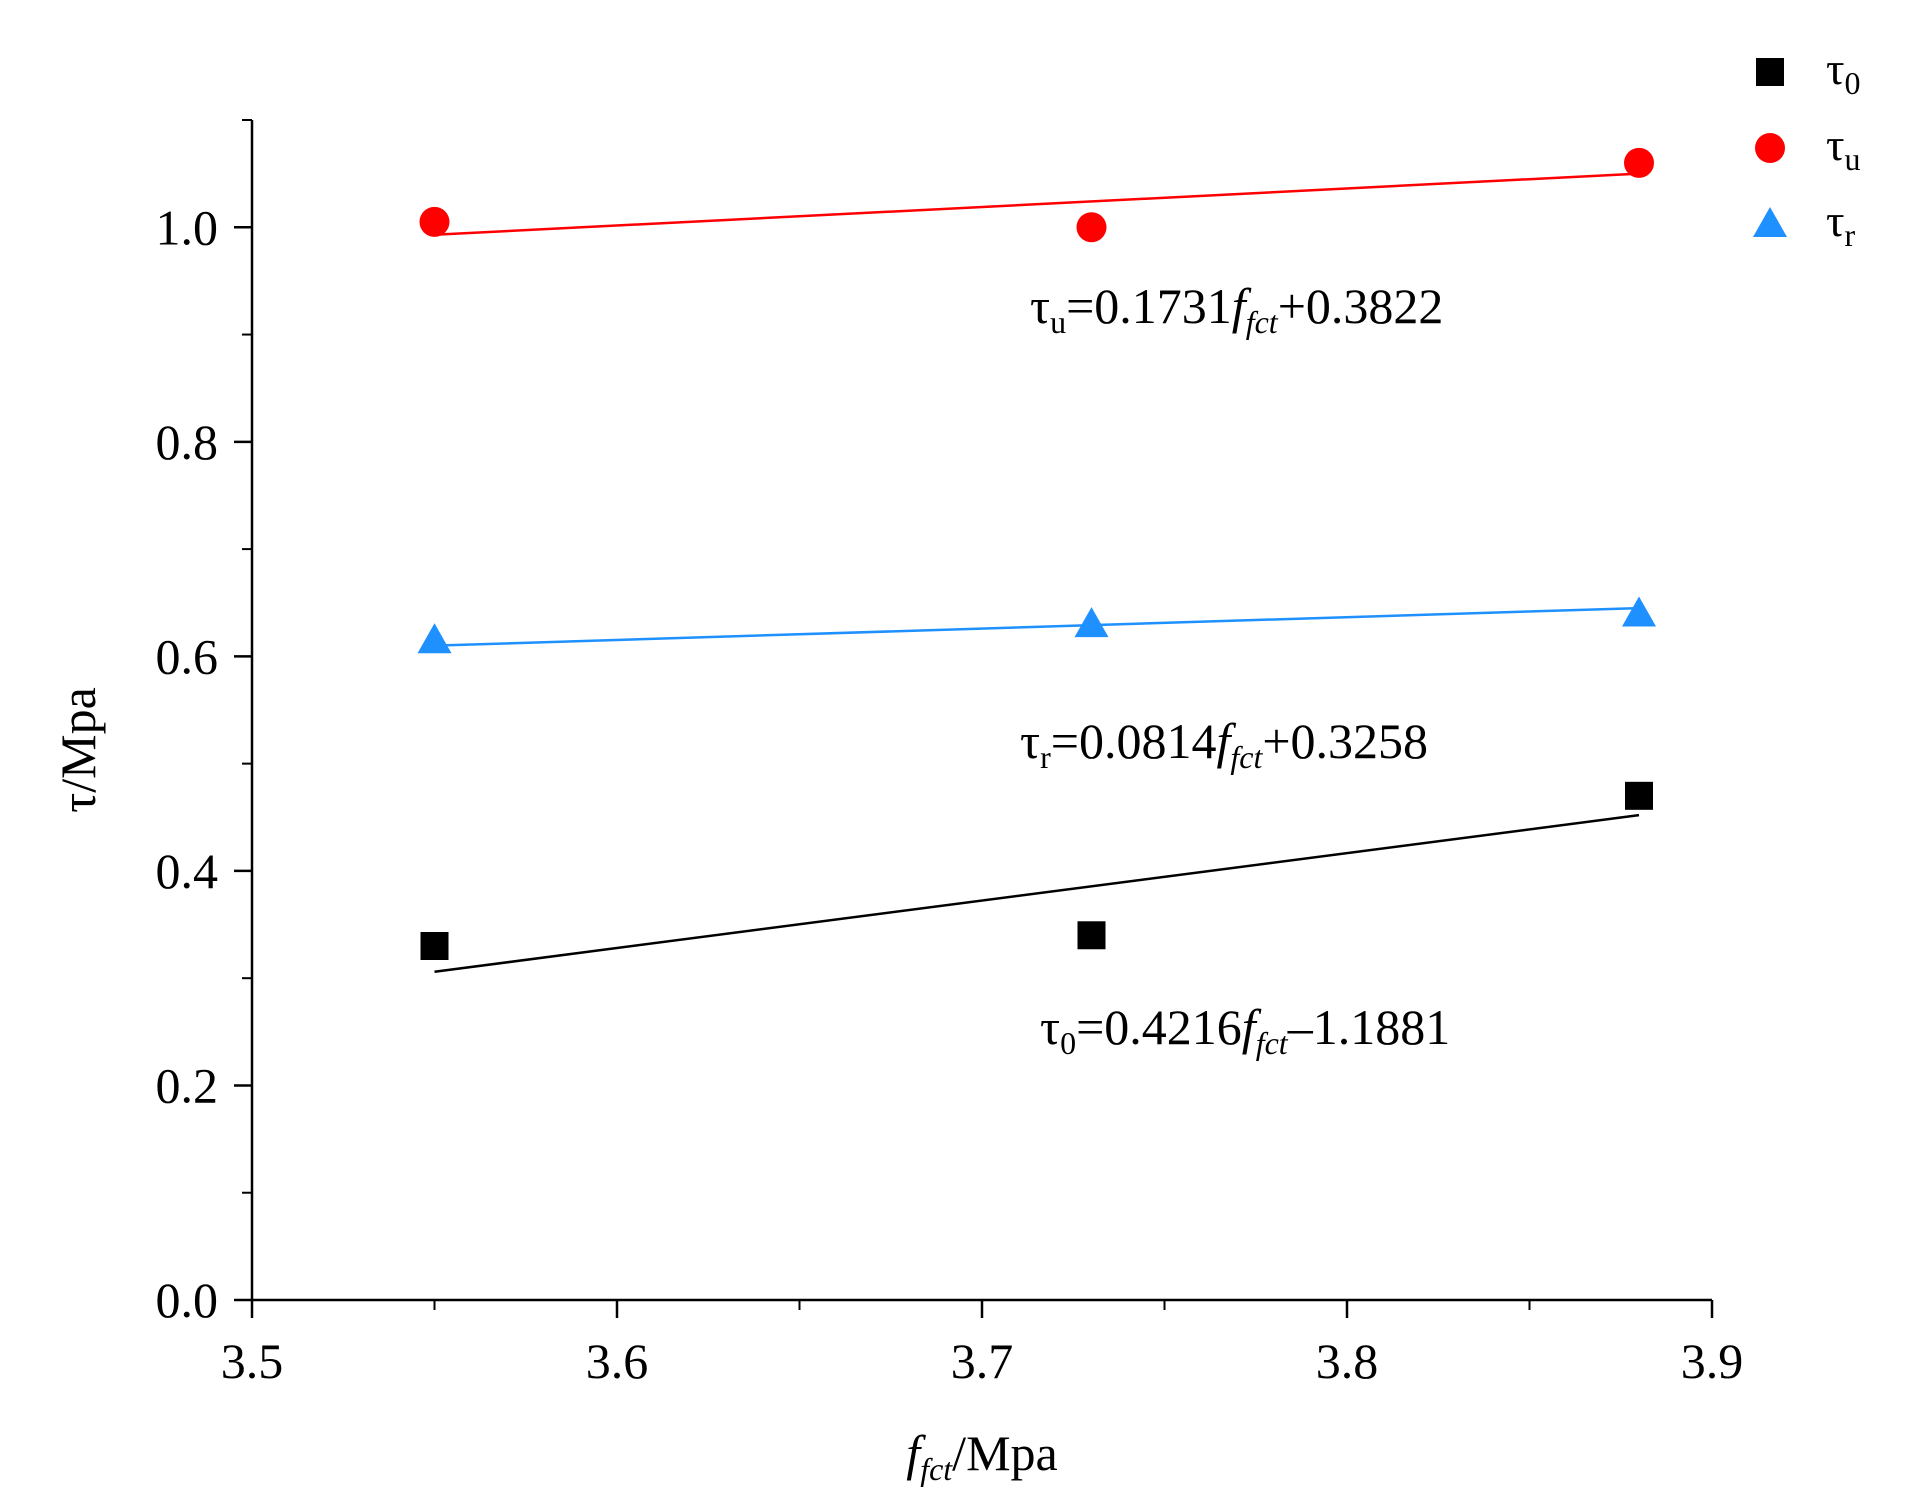 This screenshot has height=1488, width=1920. I want to click on legend-marker-taur, so click(1770, 222).